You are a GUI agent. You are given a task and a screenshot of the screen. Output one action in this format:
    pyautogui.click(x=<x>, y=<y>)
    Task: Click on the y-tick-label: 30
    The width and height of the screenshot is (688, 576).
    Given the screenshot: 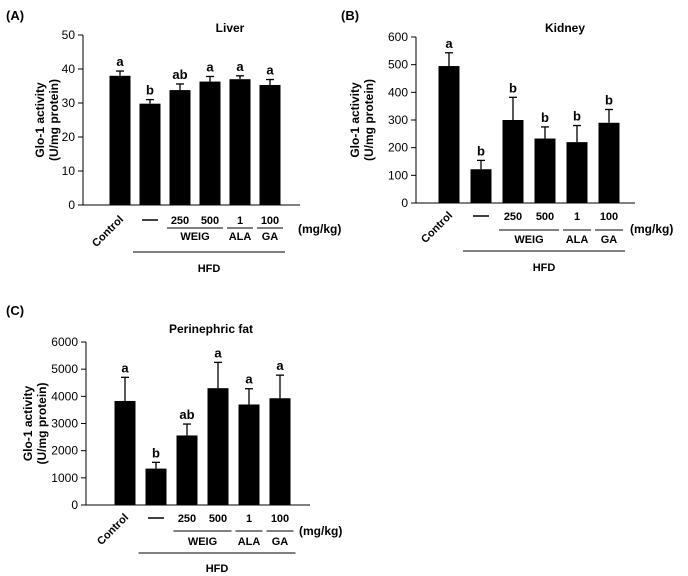 What is the action you would take?
    pyautogui.click(x=69, y=103)
    